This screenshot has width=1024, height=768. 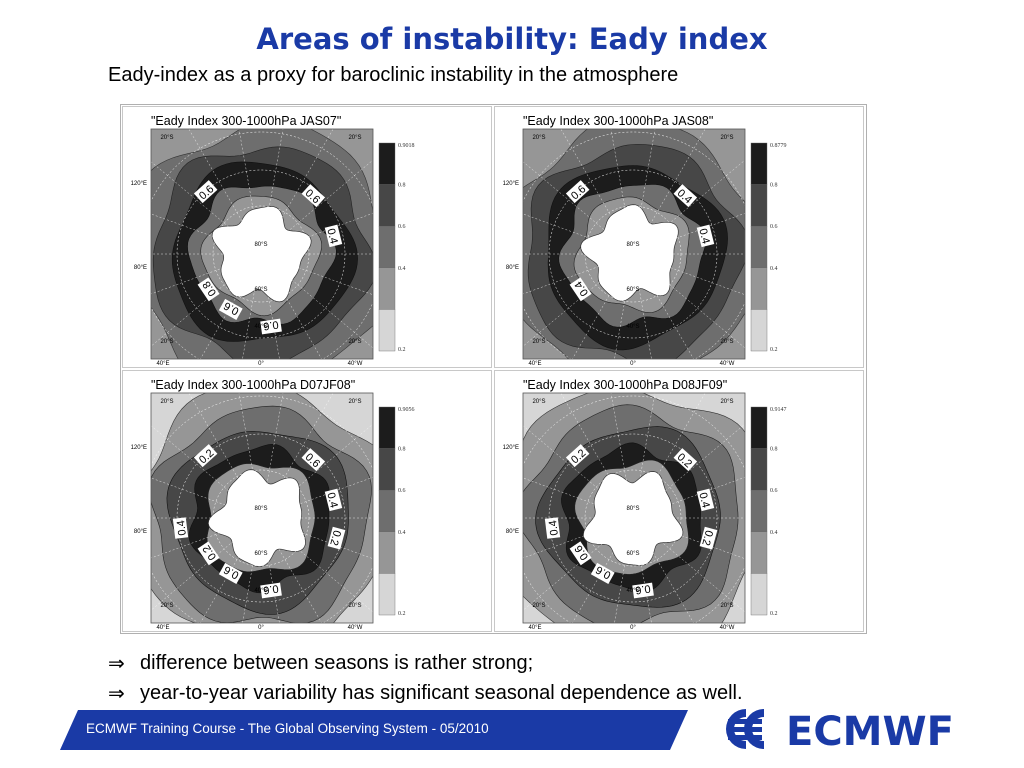 What do you see at coordinates (511, 184) in the screenshot?
I see `lon-label-120e: 120°E` at bounding box center [511, 184].